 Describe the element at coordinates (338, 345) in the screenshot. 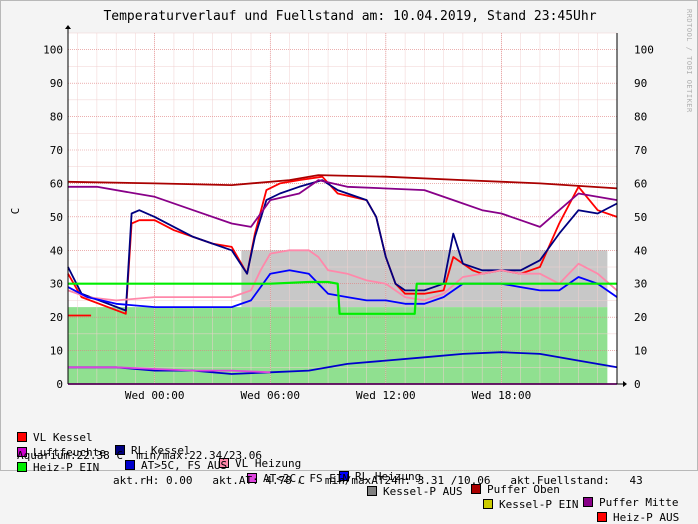

I see `fill-area-fuellstand` at that location.